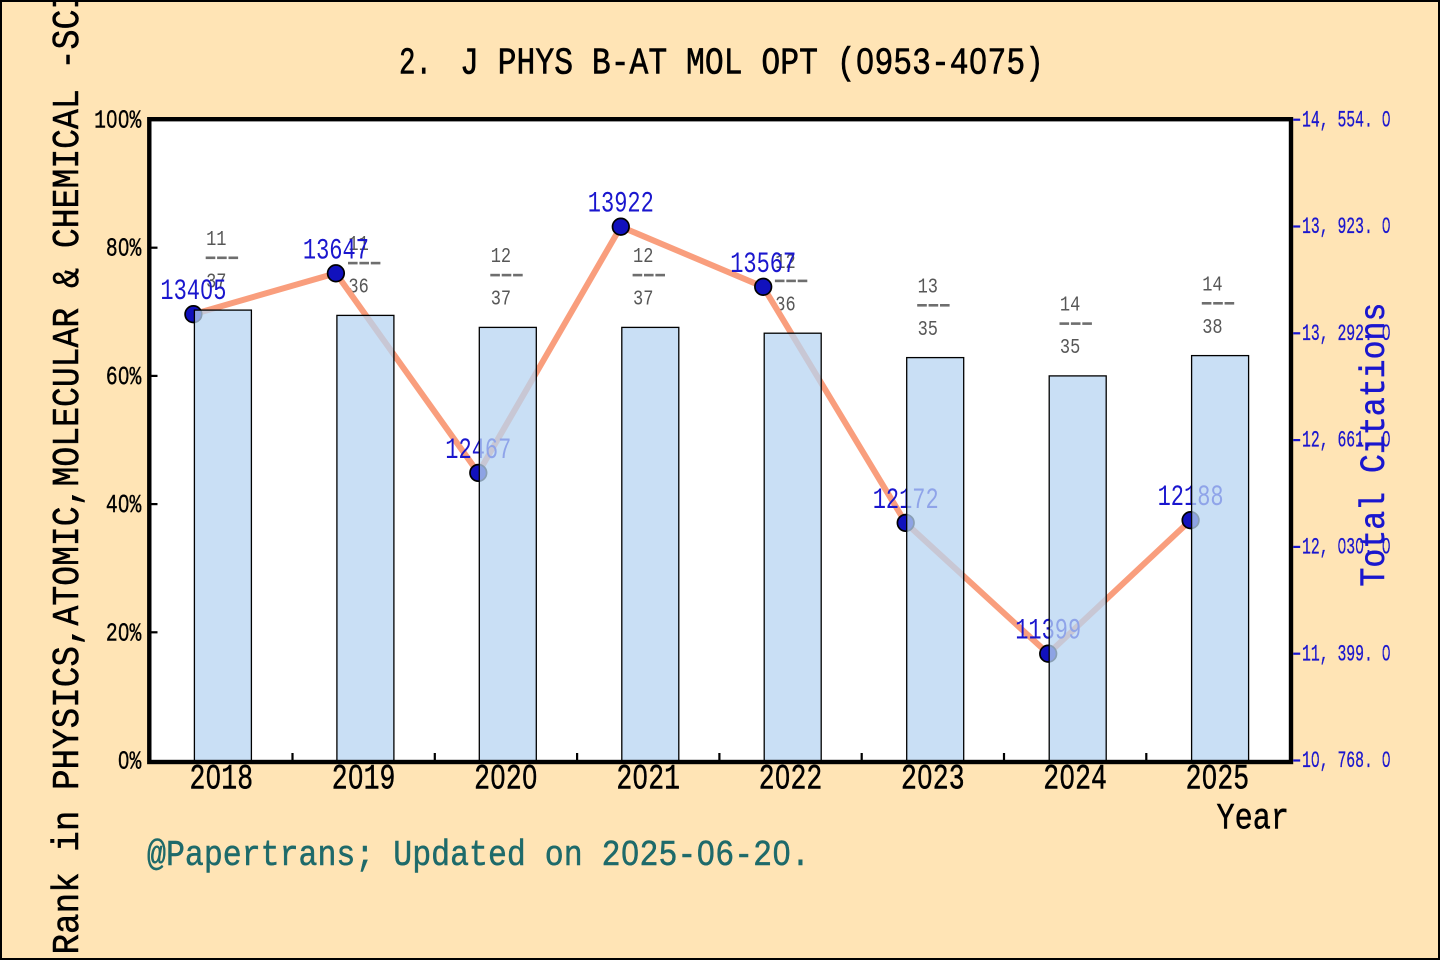 This screenshot has width=1440, height=960. I want to click on svg-text: 2021, so click(648, 779).